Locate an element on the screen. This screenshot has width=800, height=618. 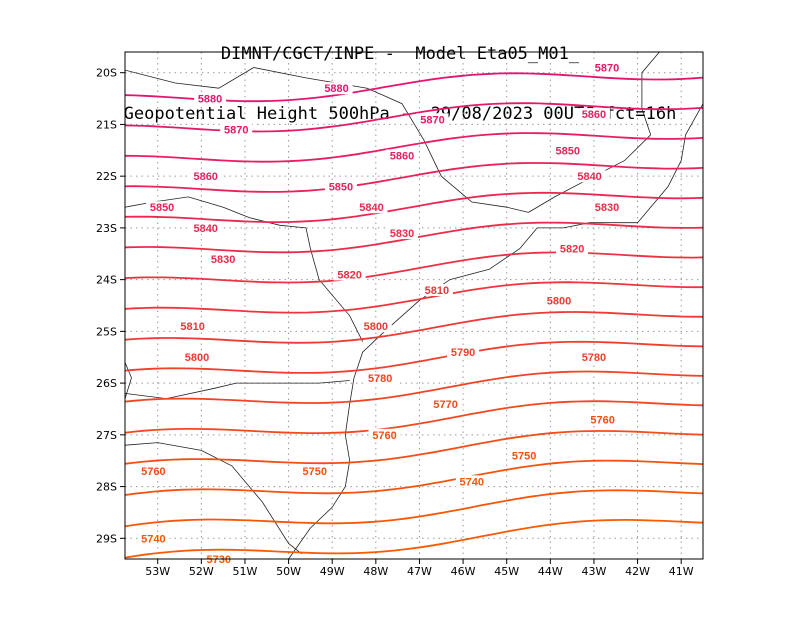
lat-tick-label: 26S is located at coordinates (106, 383).